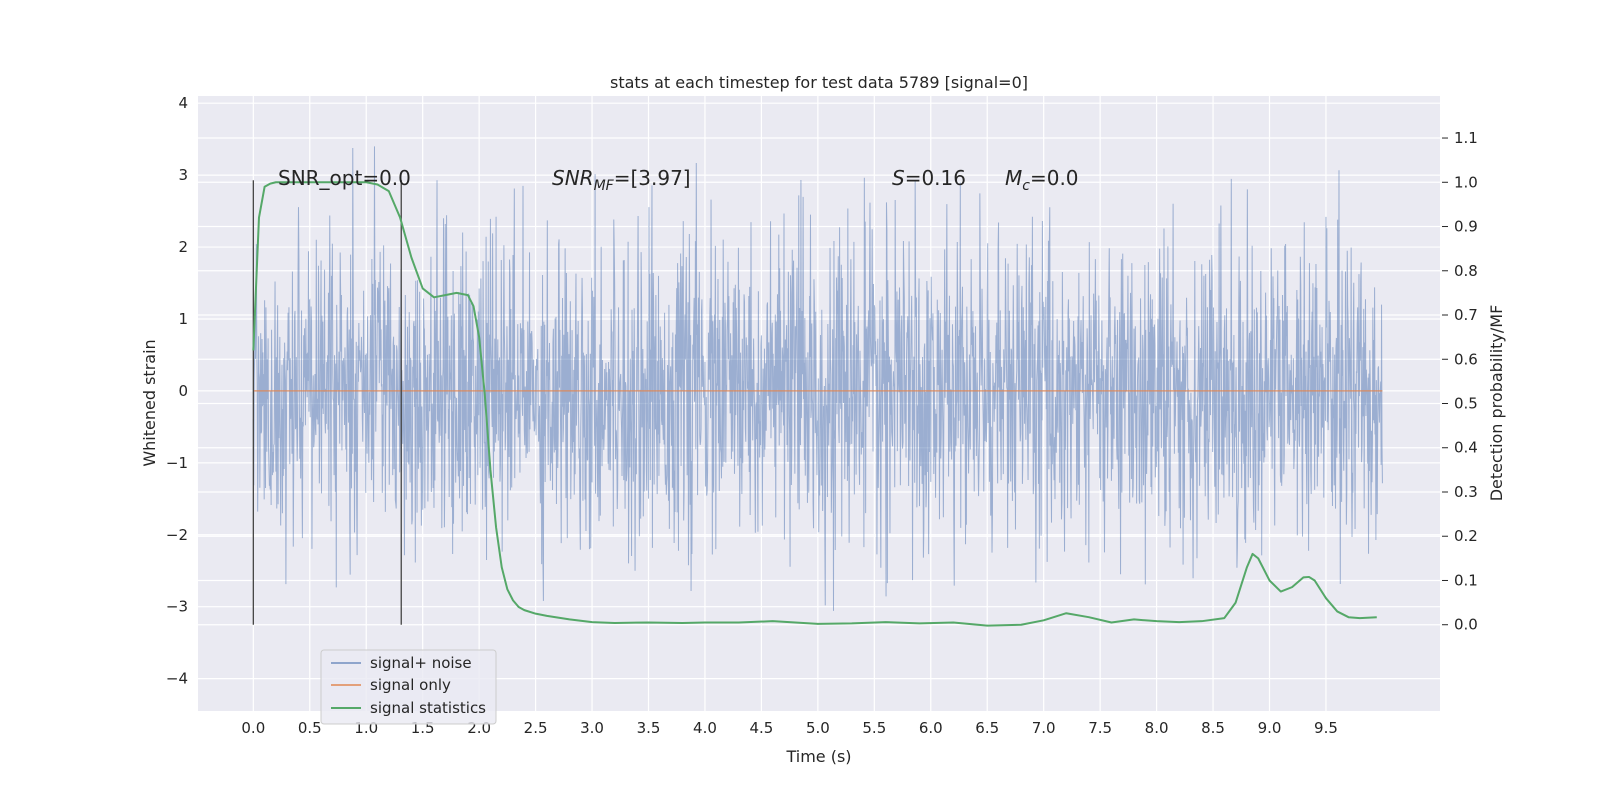 Image resolution: width=1600 pixels, height=804 pixels. What do you see at coordinates (761, 728) in the screenshot?
I see `x-tick-label: 4.5` at bounding box center [761, 728].